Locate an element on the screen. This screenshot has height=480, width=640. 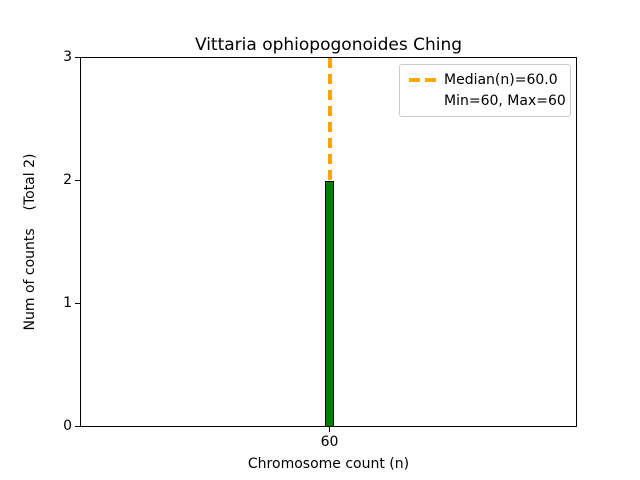
chart-title: Vittaria ophiopogonoides Ching is located at coordinates (328, 45).